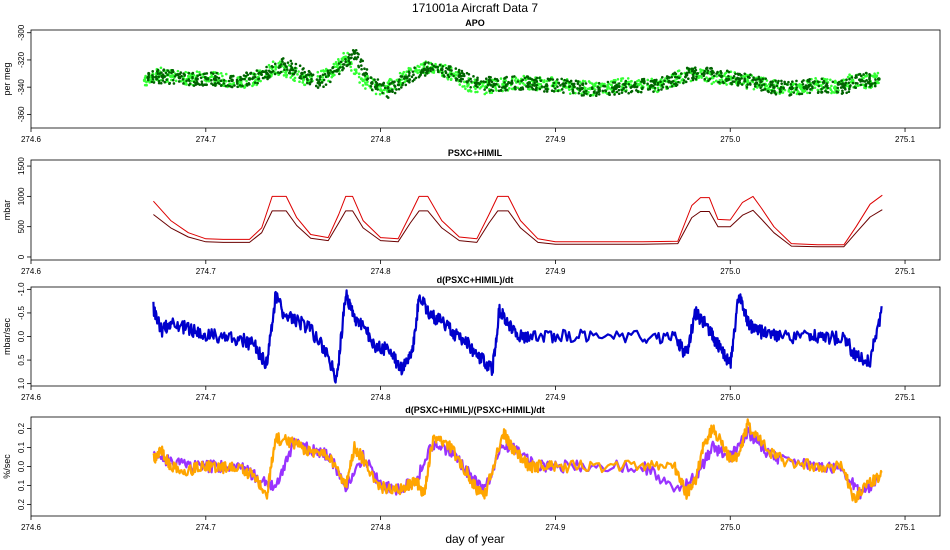 The image size is (950, 550). Describe the element at coordinates (475, 8) in the screenshot. I see `figure-title: 171001a Aircraft Data 7` at that location.